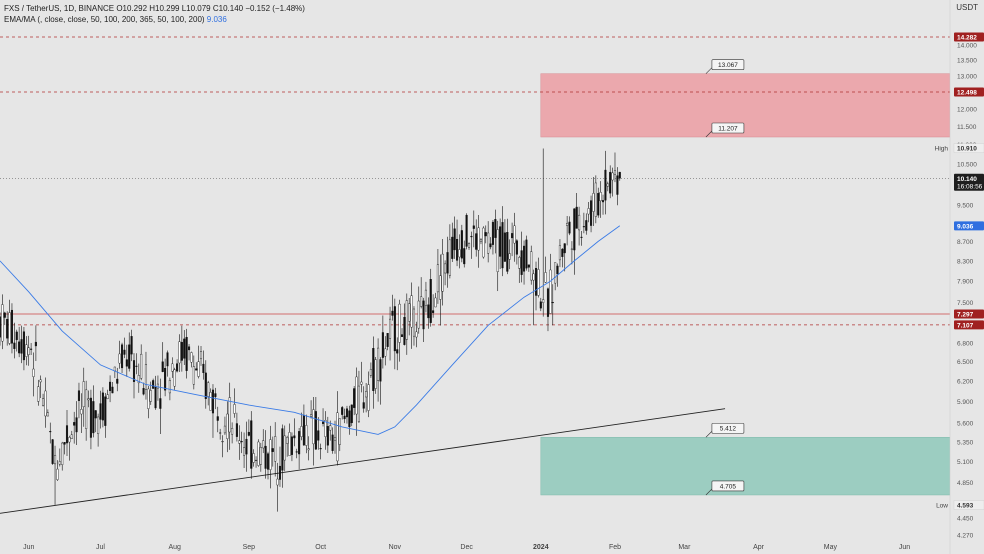  I want to click on x-tick-label: Oct, so click(320, 547).